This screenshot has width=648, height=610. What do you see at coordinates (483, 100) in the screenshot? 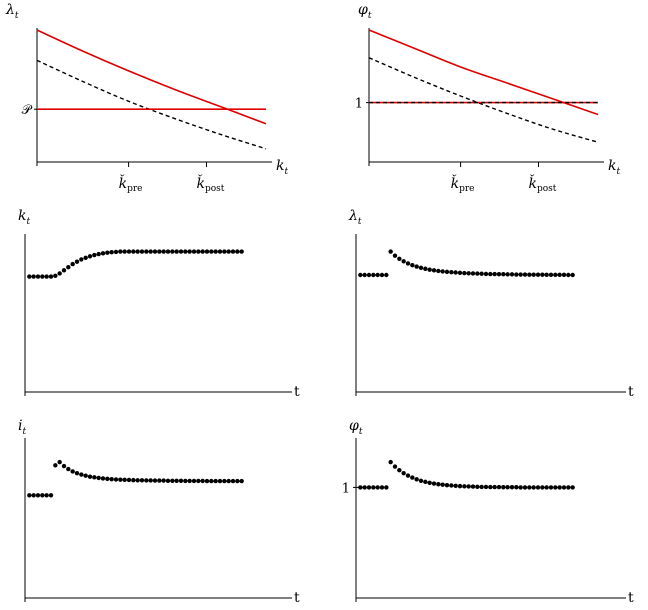
I see `dashed-curve-series` at bounding box center [483, 100].